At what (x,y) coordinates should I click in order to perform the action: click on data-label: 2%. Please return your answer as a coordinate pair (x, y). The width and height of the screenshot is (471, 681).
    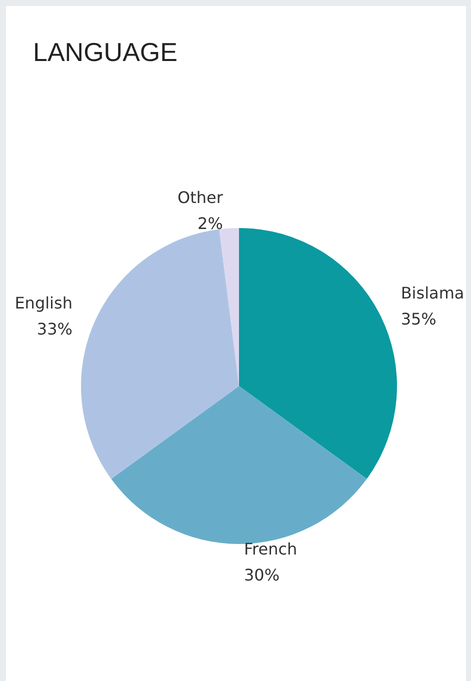
    Looking at the image, I should click on (210, 223).